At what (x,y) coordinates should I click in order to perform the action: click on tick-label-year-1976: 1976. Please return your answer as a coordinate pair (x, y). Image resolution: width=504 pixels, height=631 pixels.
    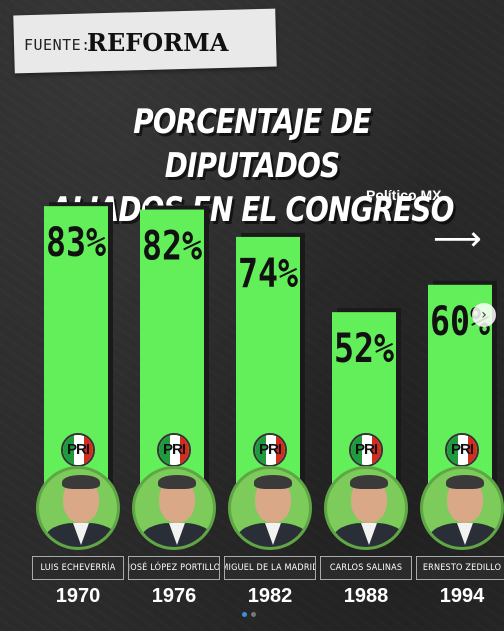
    Looking at the image, I should click on (174, 596).